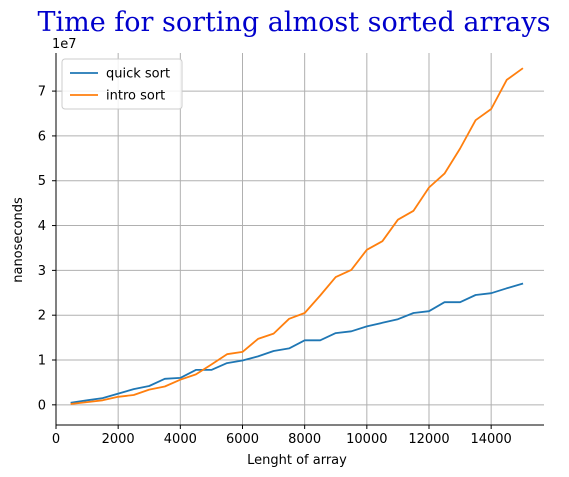 The image size is (569, 477). I want to click on y-offset-label: 1e7, so click(64, 44).